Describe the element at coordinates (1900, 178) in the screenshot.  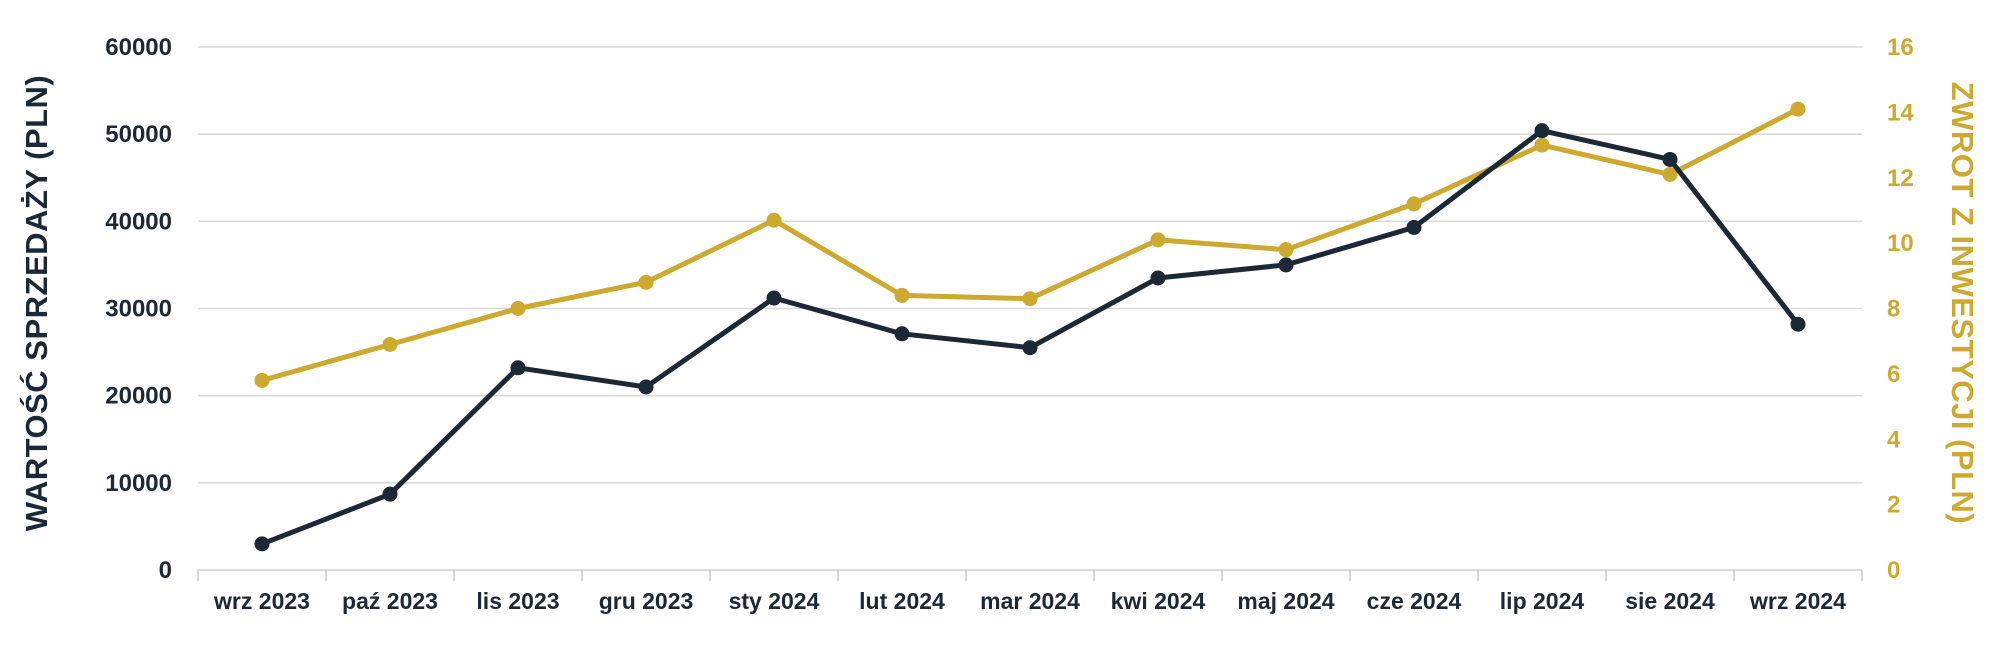
I see `y-right-tick-label: 12` at that location.